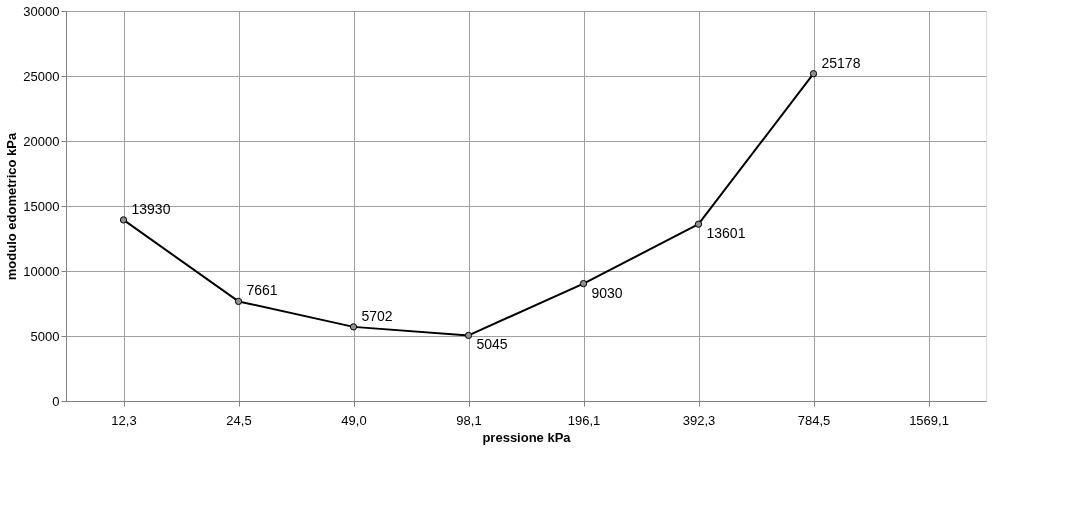  I want to click on x-axis-title: pressione kPa, so click(527, 437).